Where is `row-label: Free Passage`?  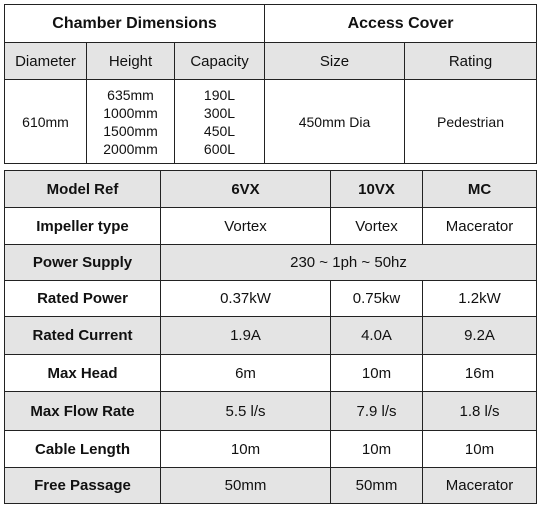
row-label: Free Passage is located at coordinates (82, 485).